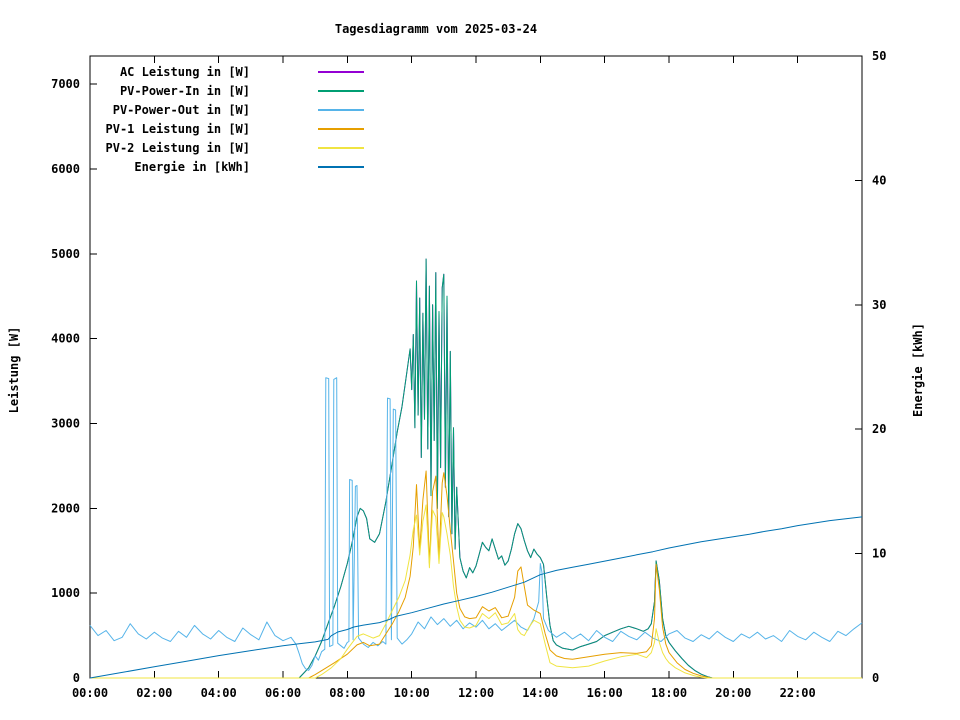 This screenshot has width=960, height=720. What do you see at coordinates (192, 166) in the screenshot?
I see `legend-label: Energie in [kWh]` at bounding box center [192, 166].